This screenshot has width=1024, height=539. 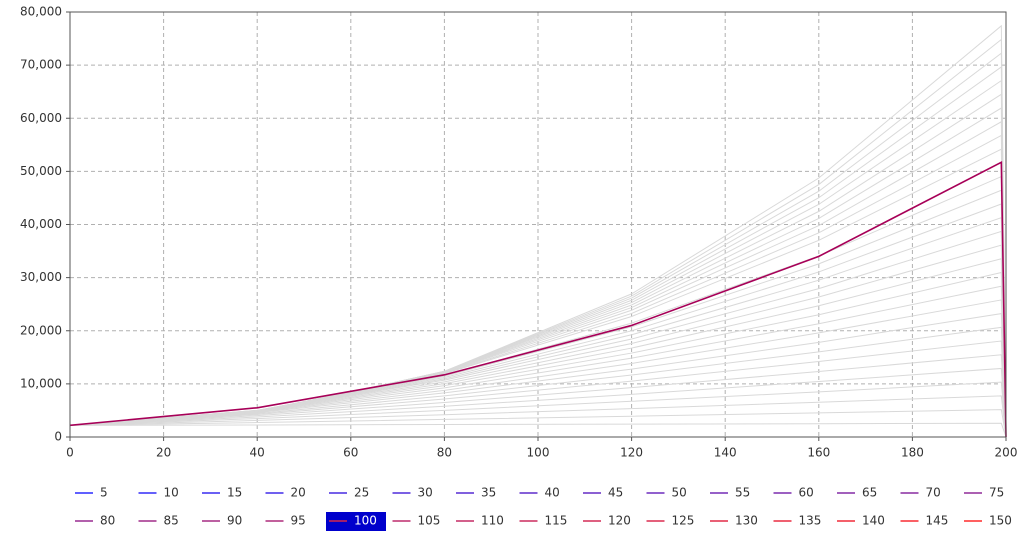 What do you see at coordinates (285, 493) in the screenshot?
I see `legend-item: 20` at bounding box center [285, 493].